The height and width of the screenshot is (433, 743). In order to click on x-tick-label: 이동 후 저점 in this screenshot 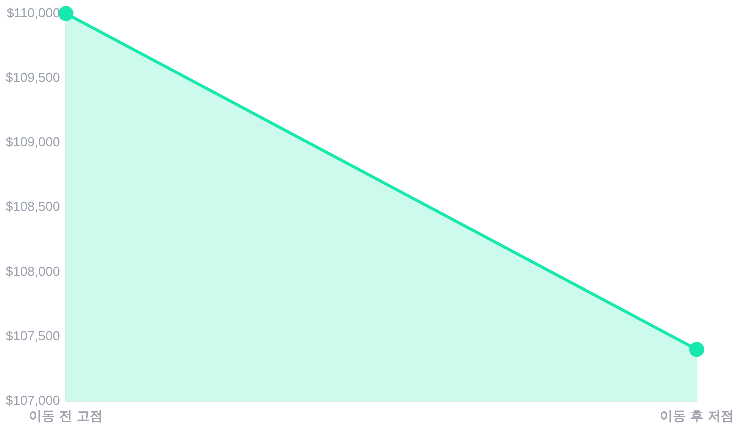, I will do `click(697, 417)`.